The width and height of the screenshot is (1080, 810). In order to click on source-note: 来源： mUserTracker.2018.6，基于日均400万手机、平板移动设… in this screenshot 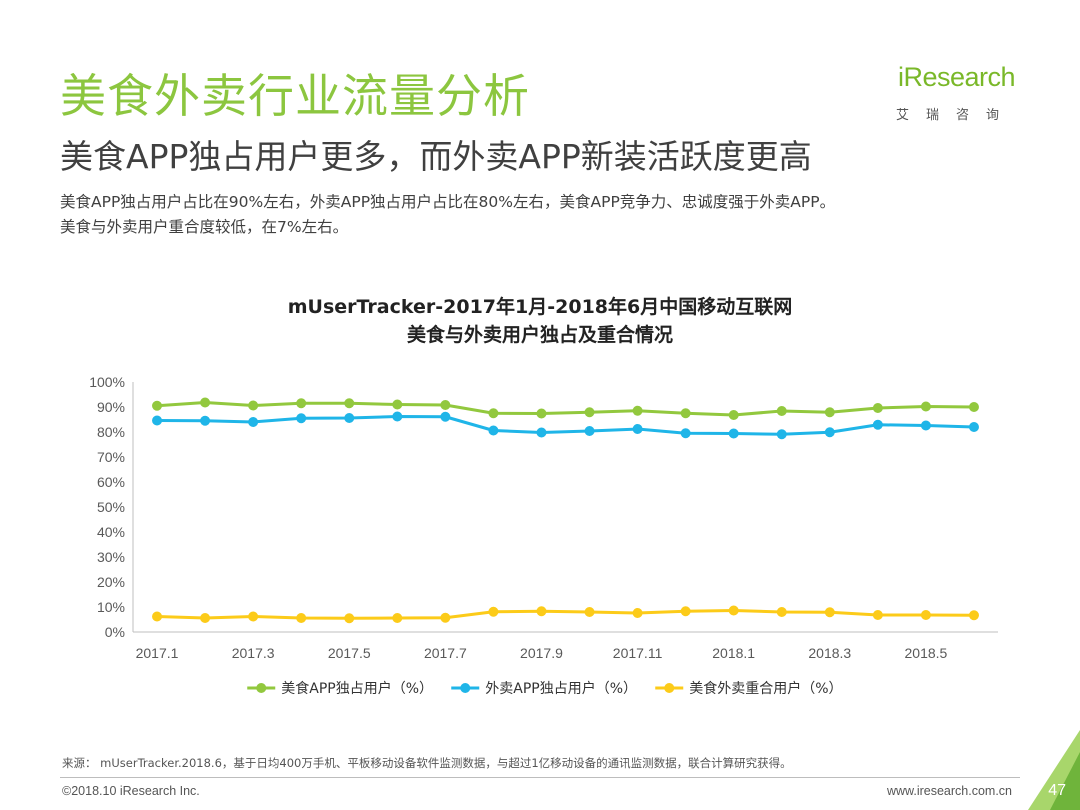, I will do `click(427, 763)`.